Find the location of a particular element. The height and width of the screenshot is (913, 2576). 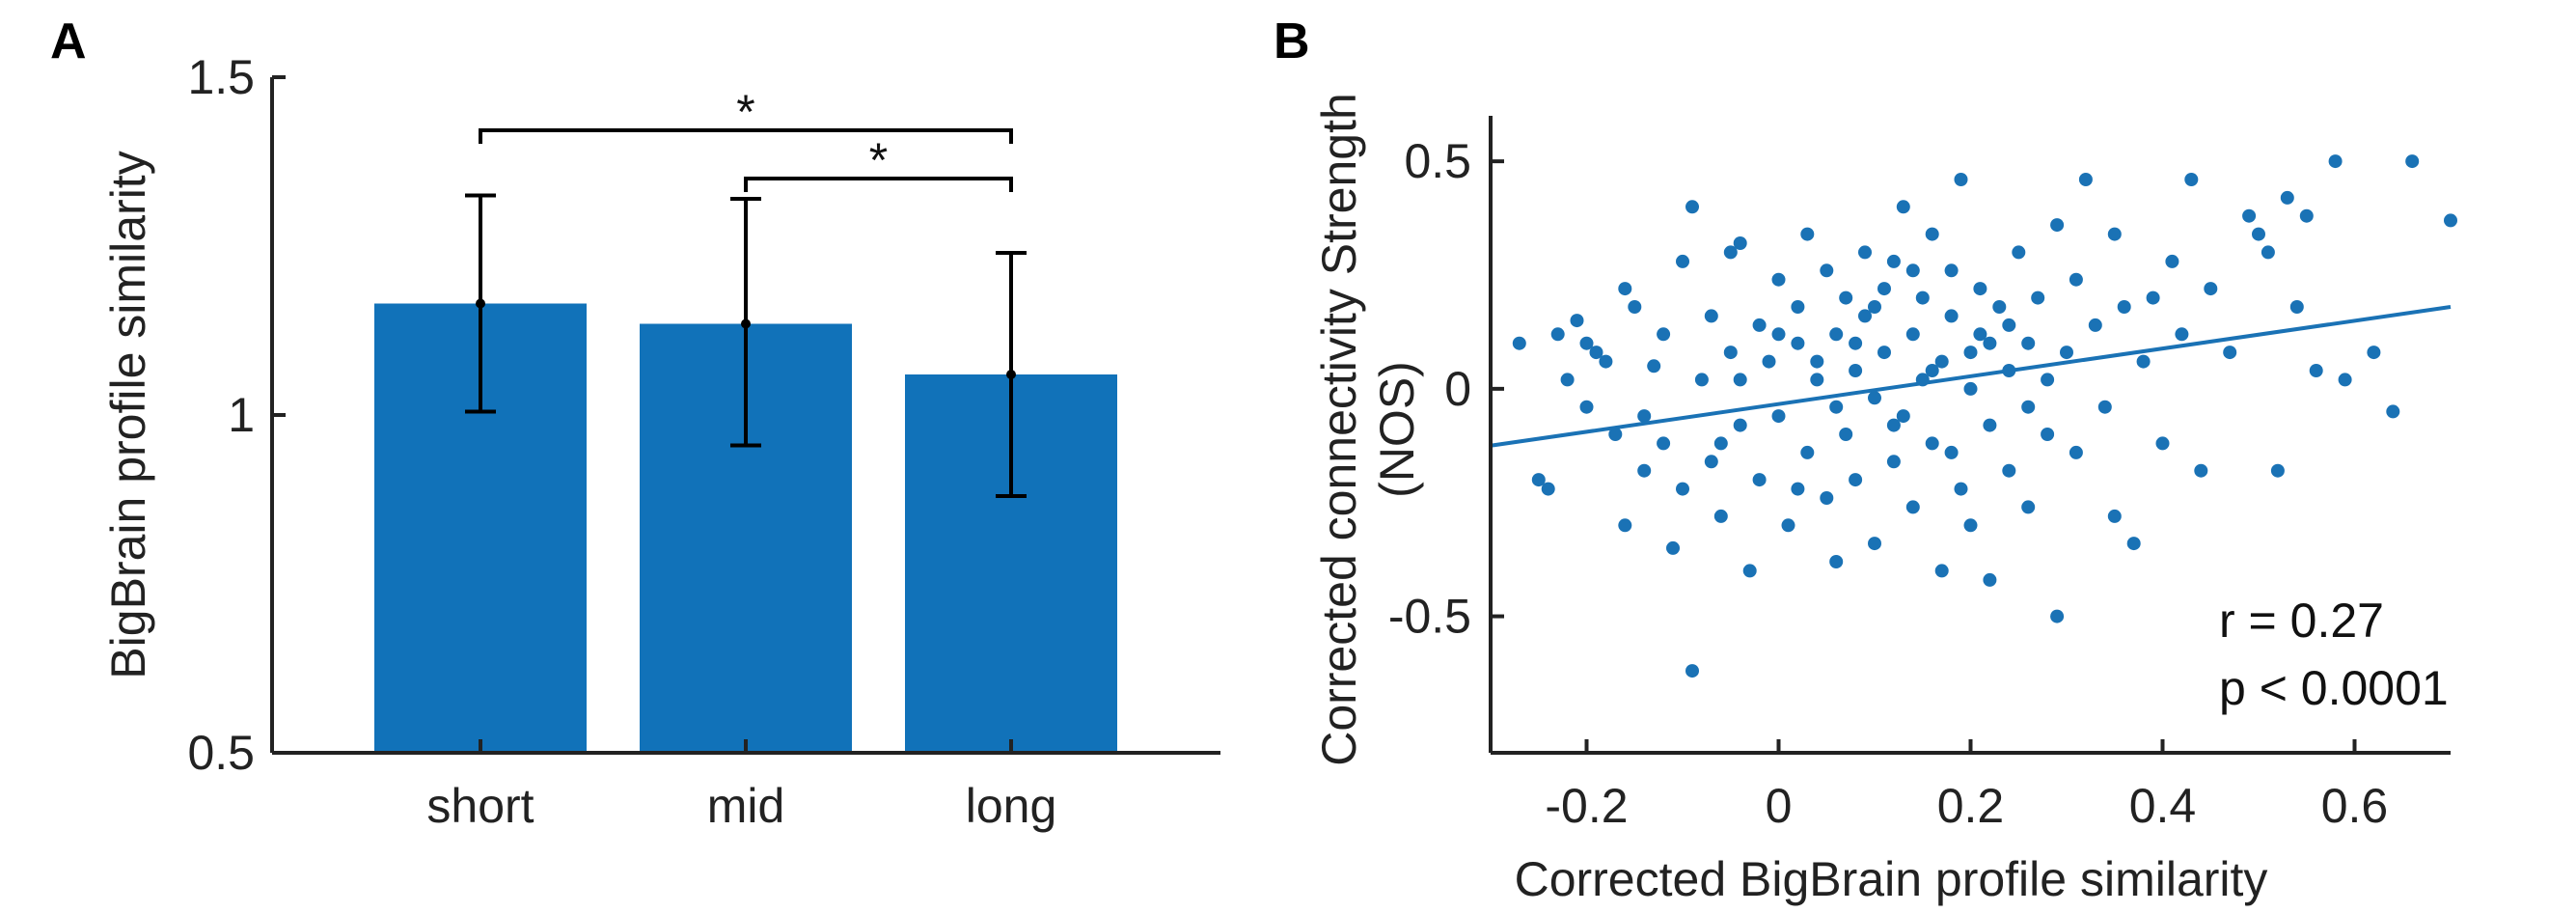

panel-b-y-tick-label: 0 is located at coordinates (1457, 389).